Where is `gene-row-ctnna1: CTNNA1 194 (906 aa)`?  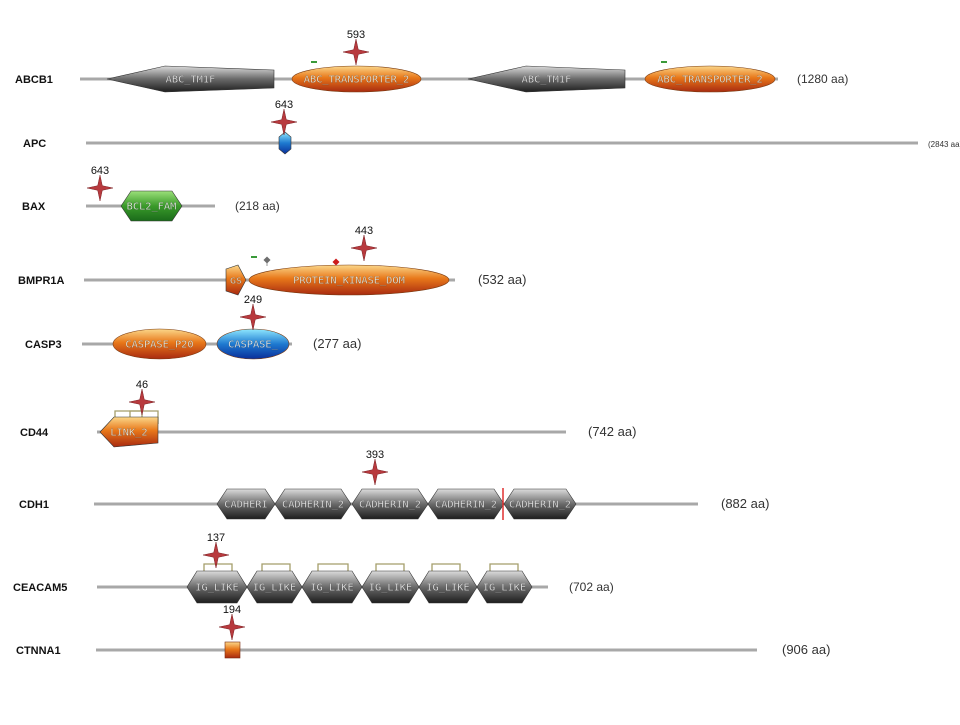 gene-row-ctnna1: CTNNA1 194 (906 aa) is located at coordinates (423, 631).